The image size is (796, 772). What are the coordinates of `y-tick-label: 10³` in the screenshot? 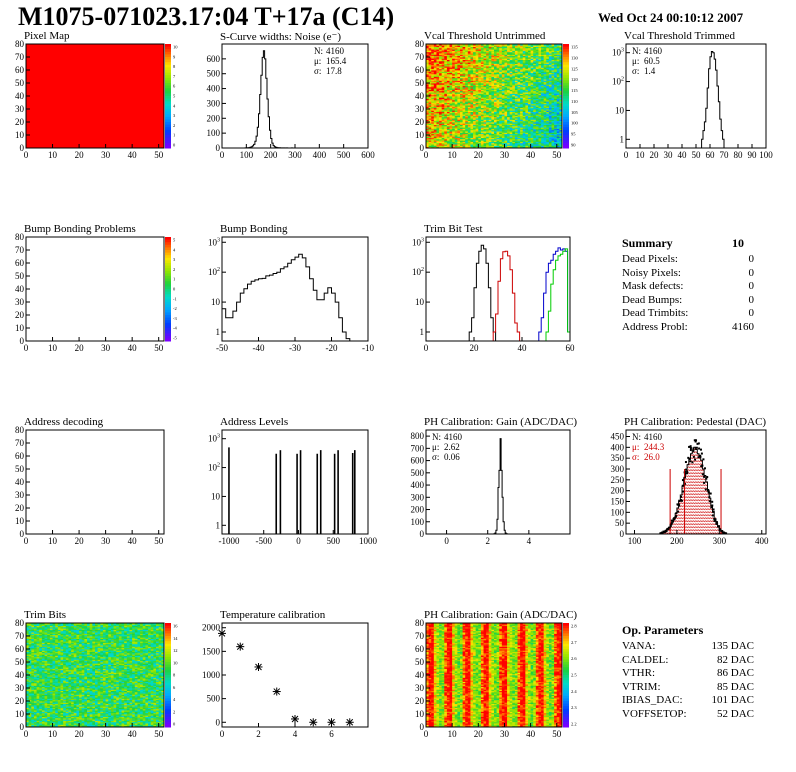 It's located at (214, 439).